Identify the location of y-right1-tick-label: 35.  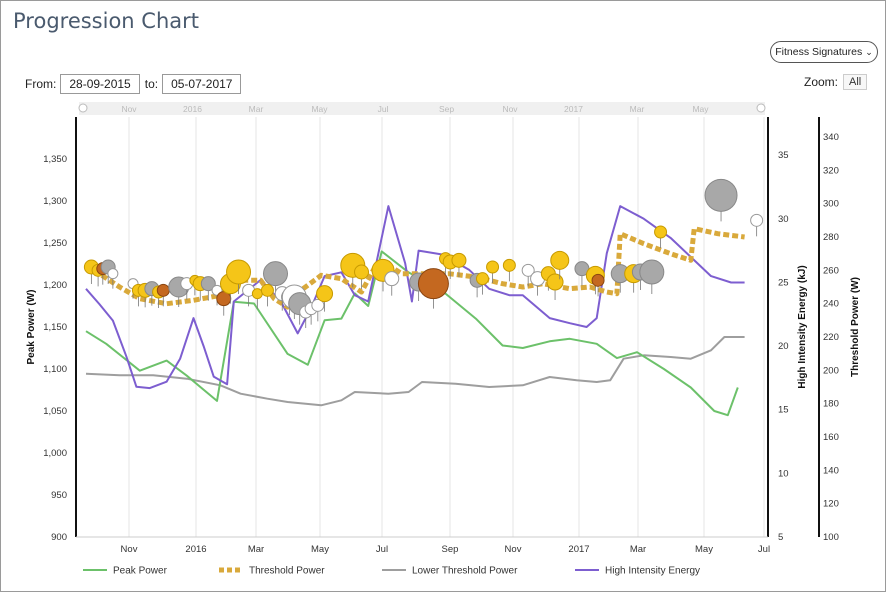
(783, 155).